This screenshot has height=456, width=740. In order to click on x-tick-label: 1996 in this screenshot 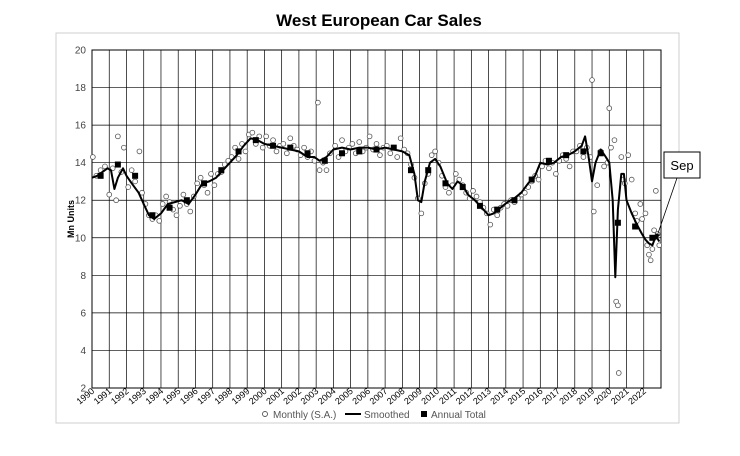, I will do `click(189, 396)`.